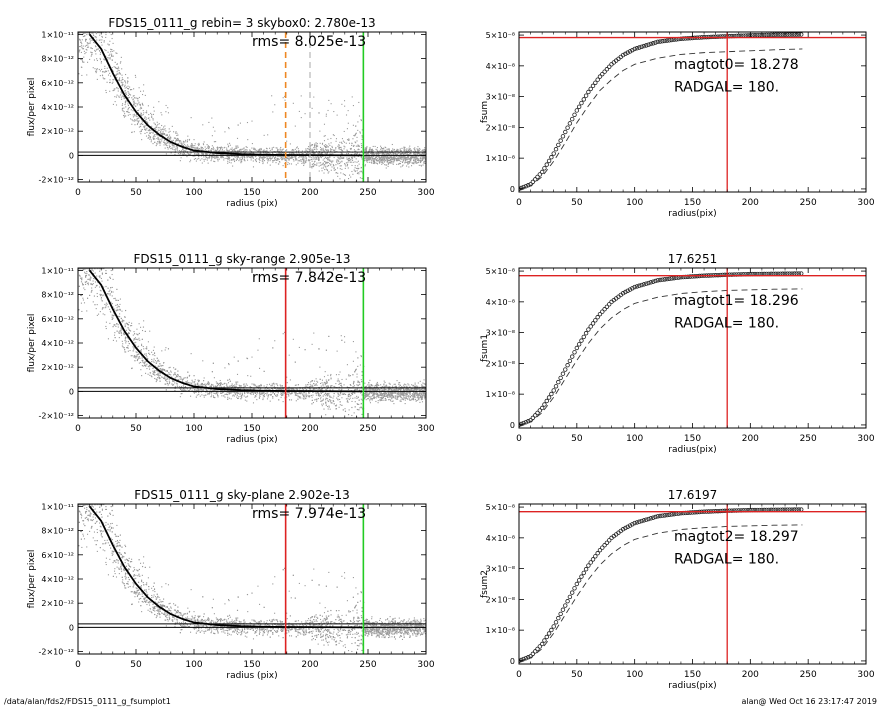  I want to click on plot-area, so click(252, 343).